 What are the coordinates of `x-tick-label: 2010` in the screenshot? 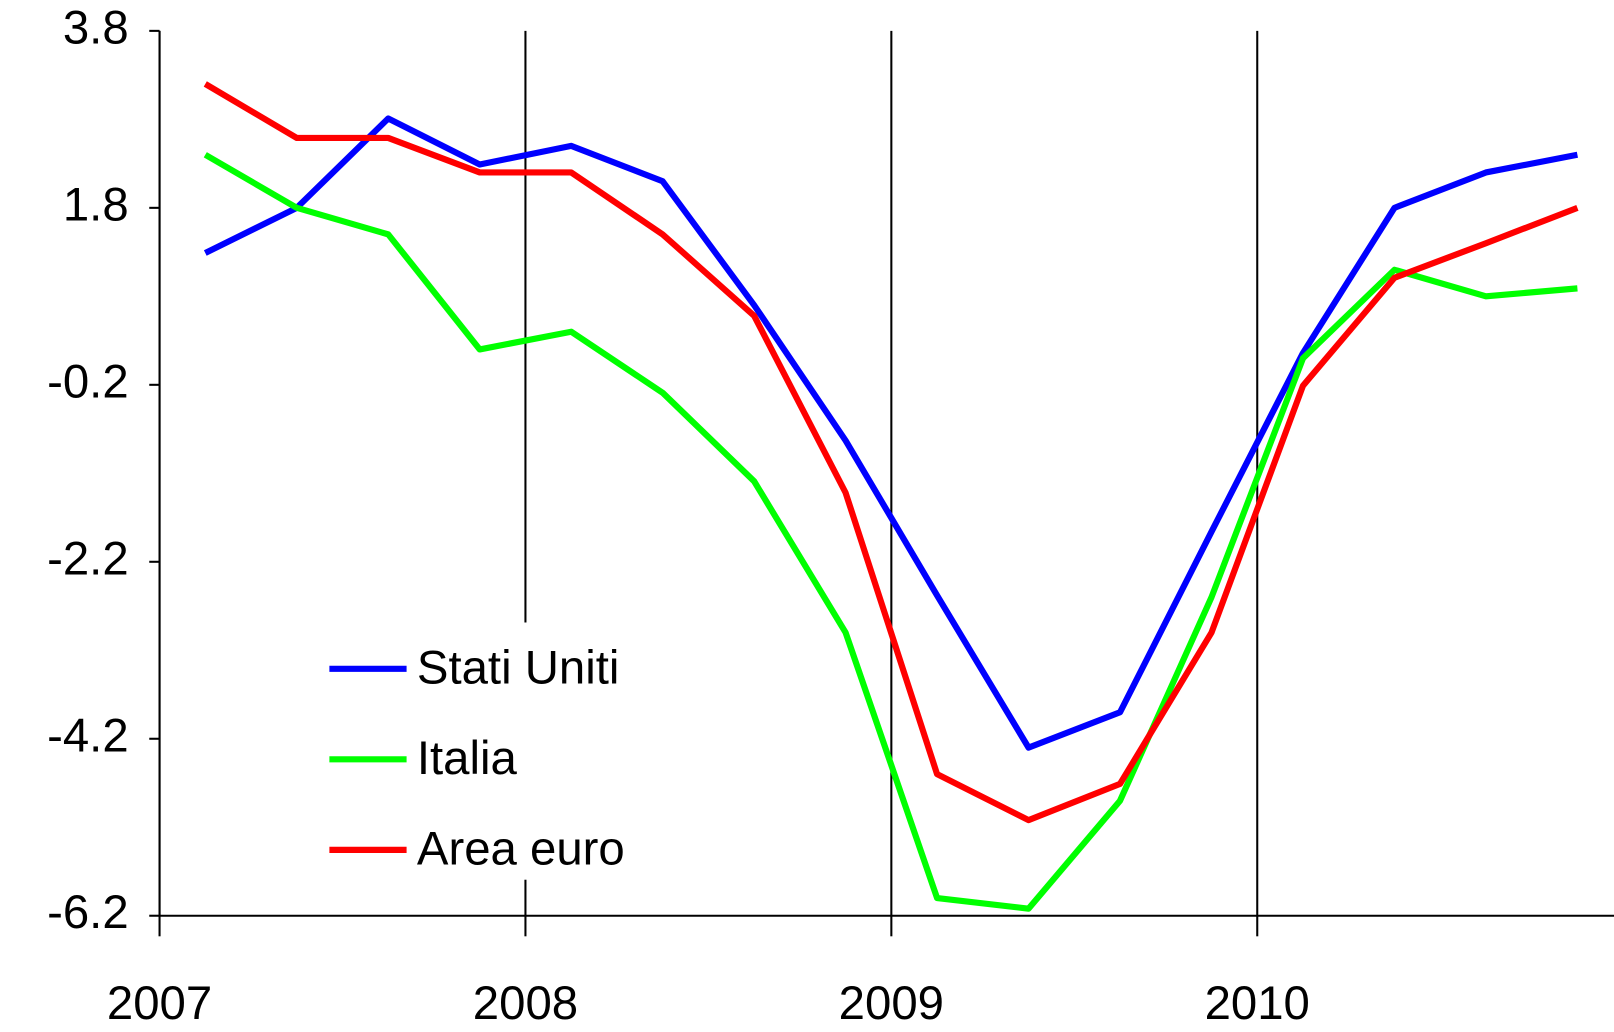 It's located at (1257, 1003).